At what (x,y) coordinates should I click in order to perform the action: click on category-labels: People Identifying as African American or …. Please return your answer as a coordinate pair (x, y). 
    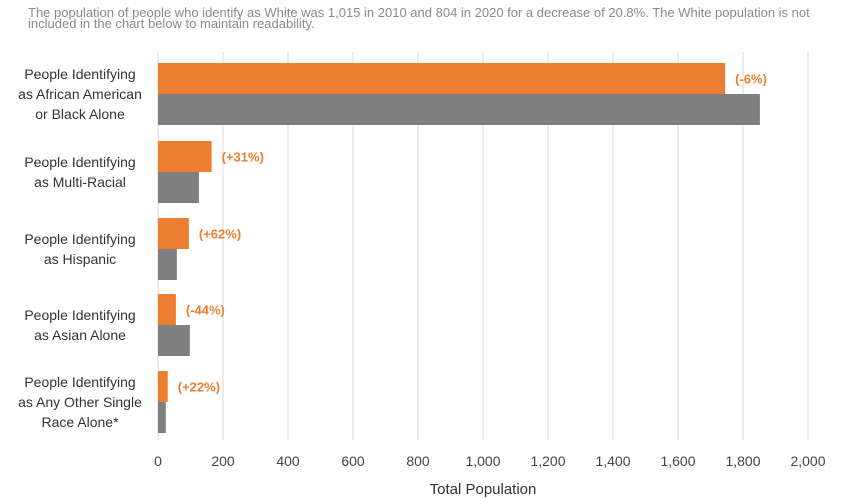
    Looking at the image, I should click on (80, 248).